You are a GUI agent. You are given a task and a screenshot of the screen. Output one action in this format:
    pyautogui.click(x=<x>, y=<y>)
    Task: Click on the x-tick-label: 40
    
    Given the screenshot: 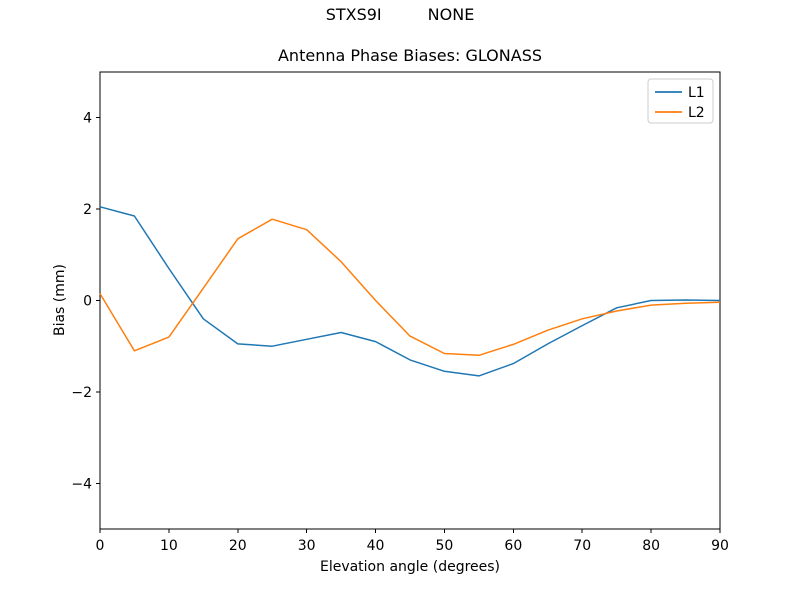 What is the action you would take?
    pyautogui.click(x=376, y=546)
    